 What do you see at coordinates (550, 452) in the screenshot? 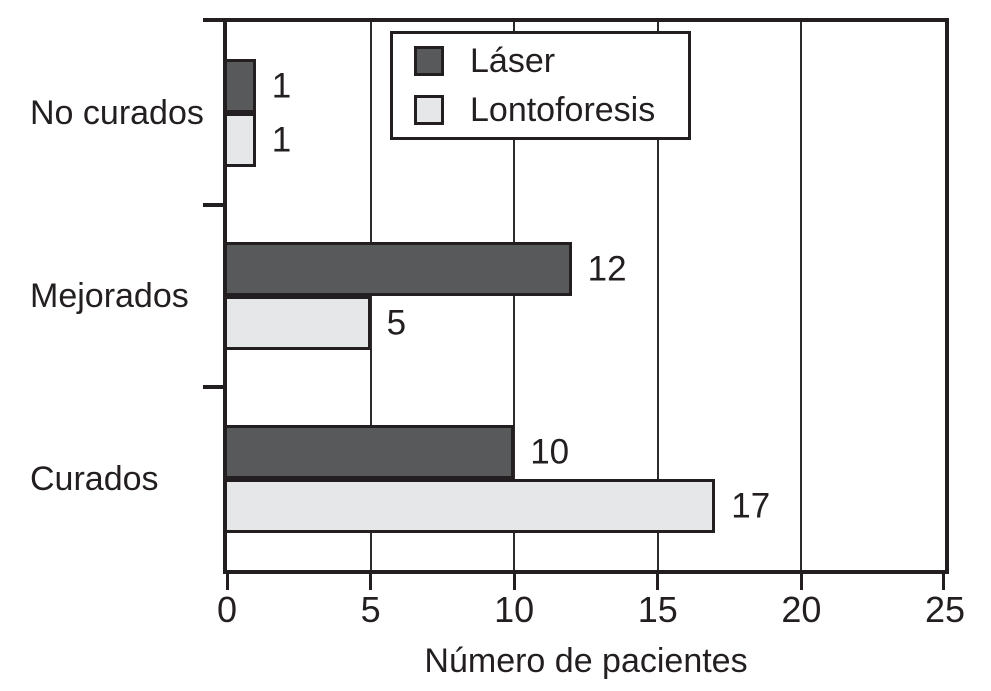
I see `bar-value-label: 10` at bounding box center [550, 452].